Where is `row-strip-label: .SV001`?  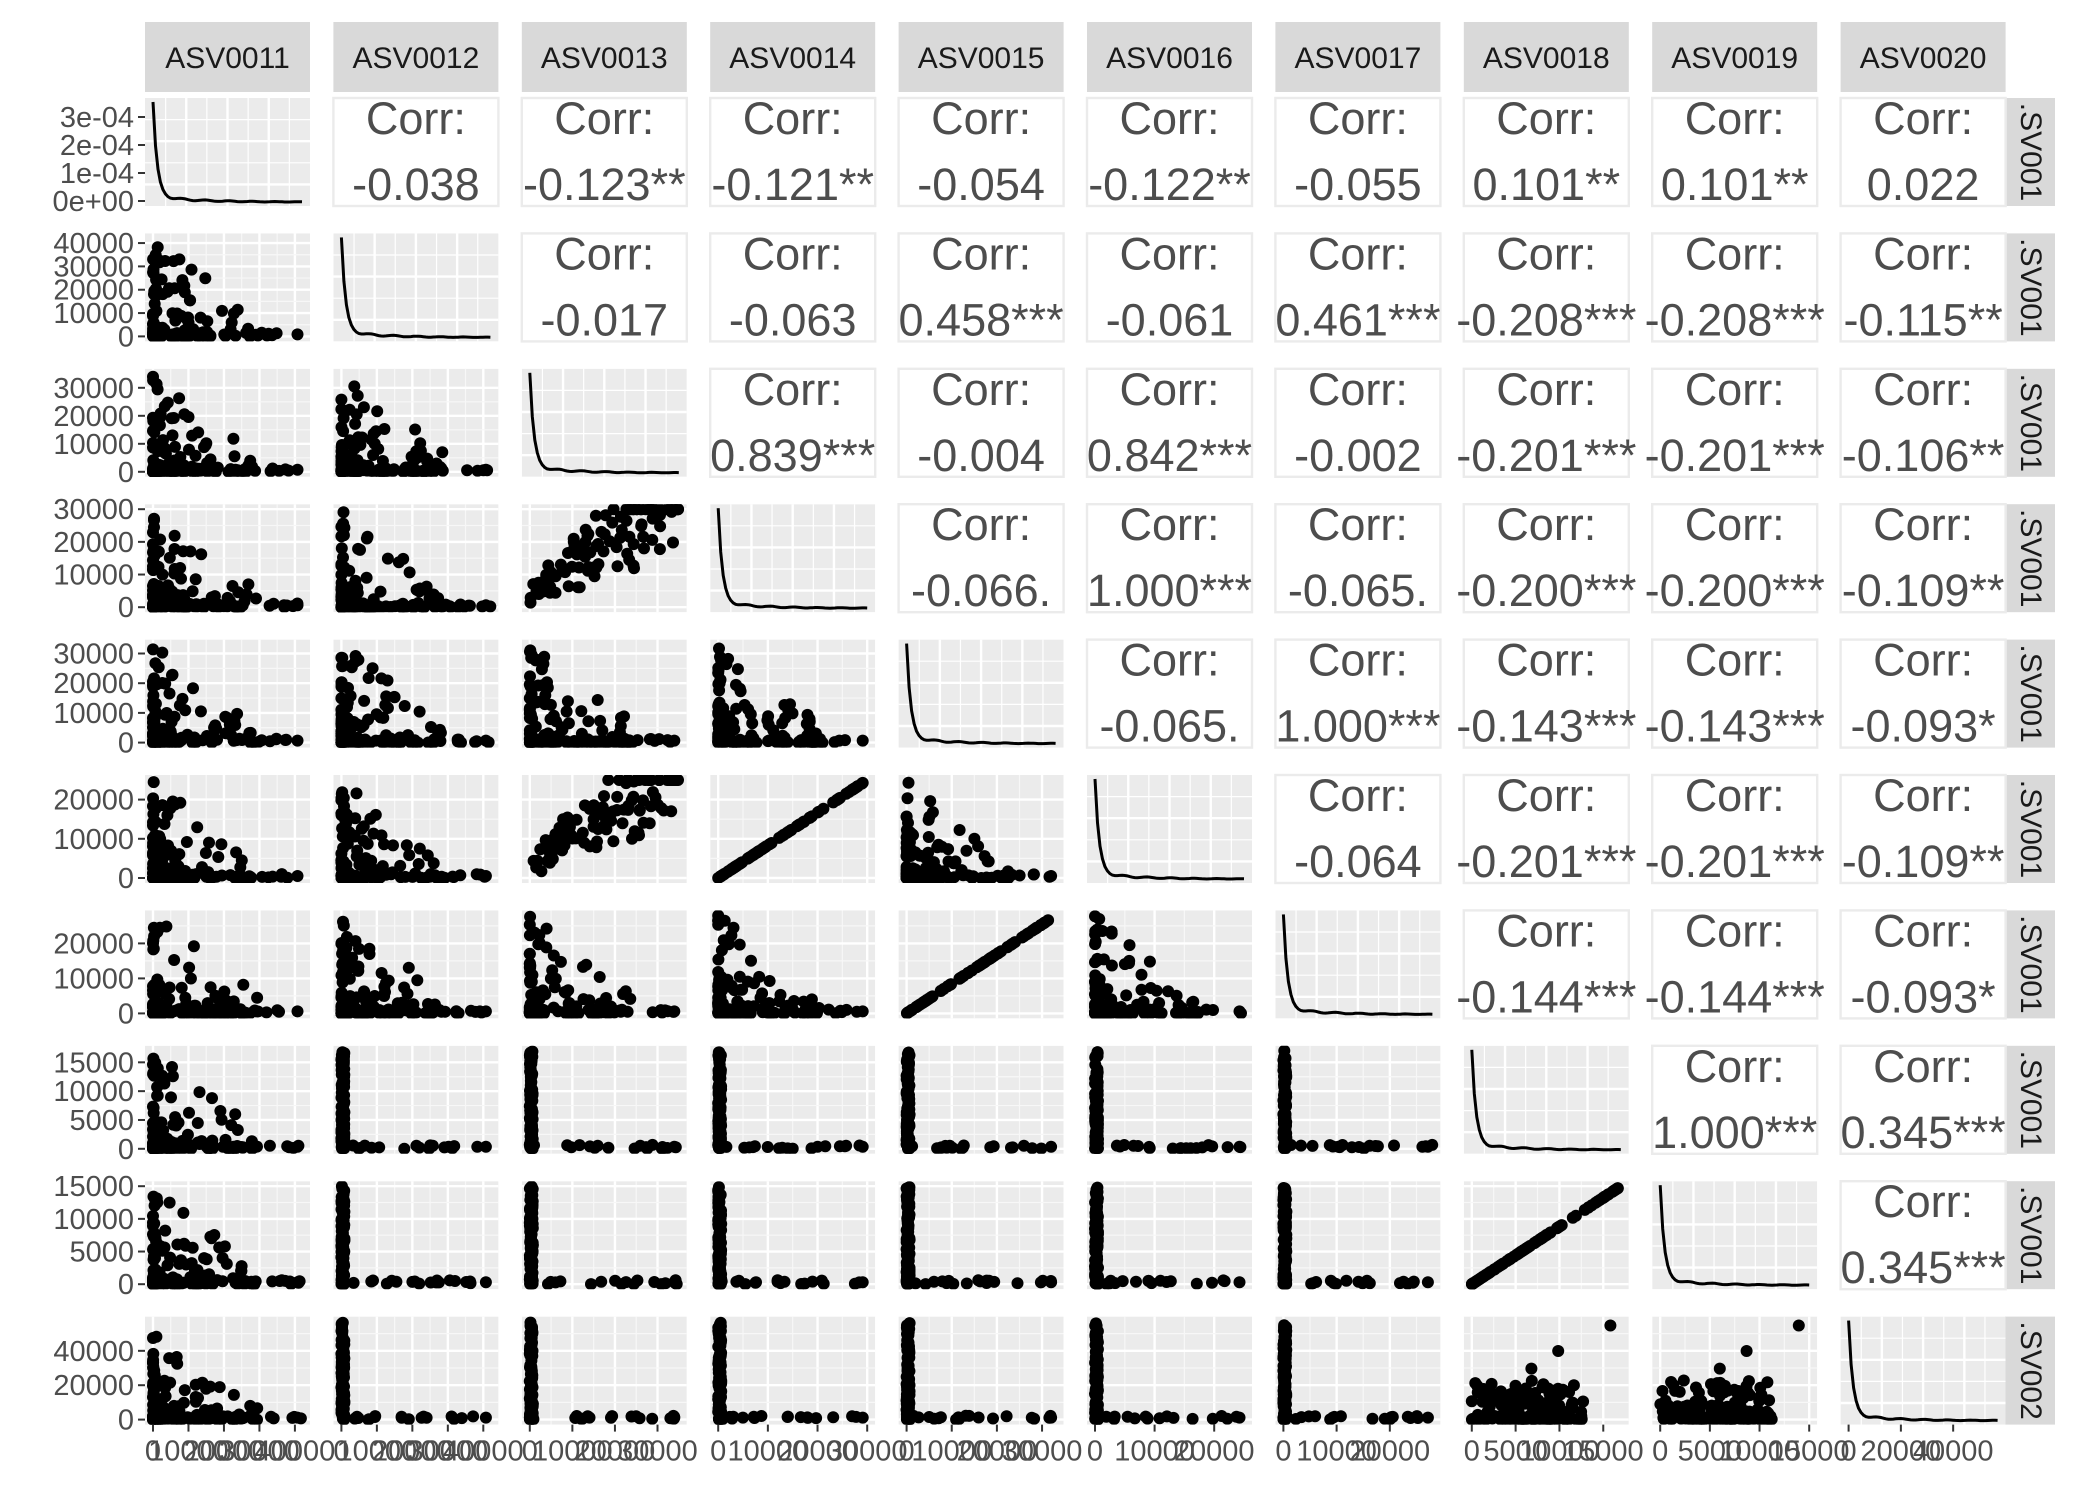 row-strip-label: .SV001 is located at coordinates (2030, 423).